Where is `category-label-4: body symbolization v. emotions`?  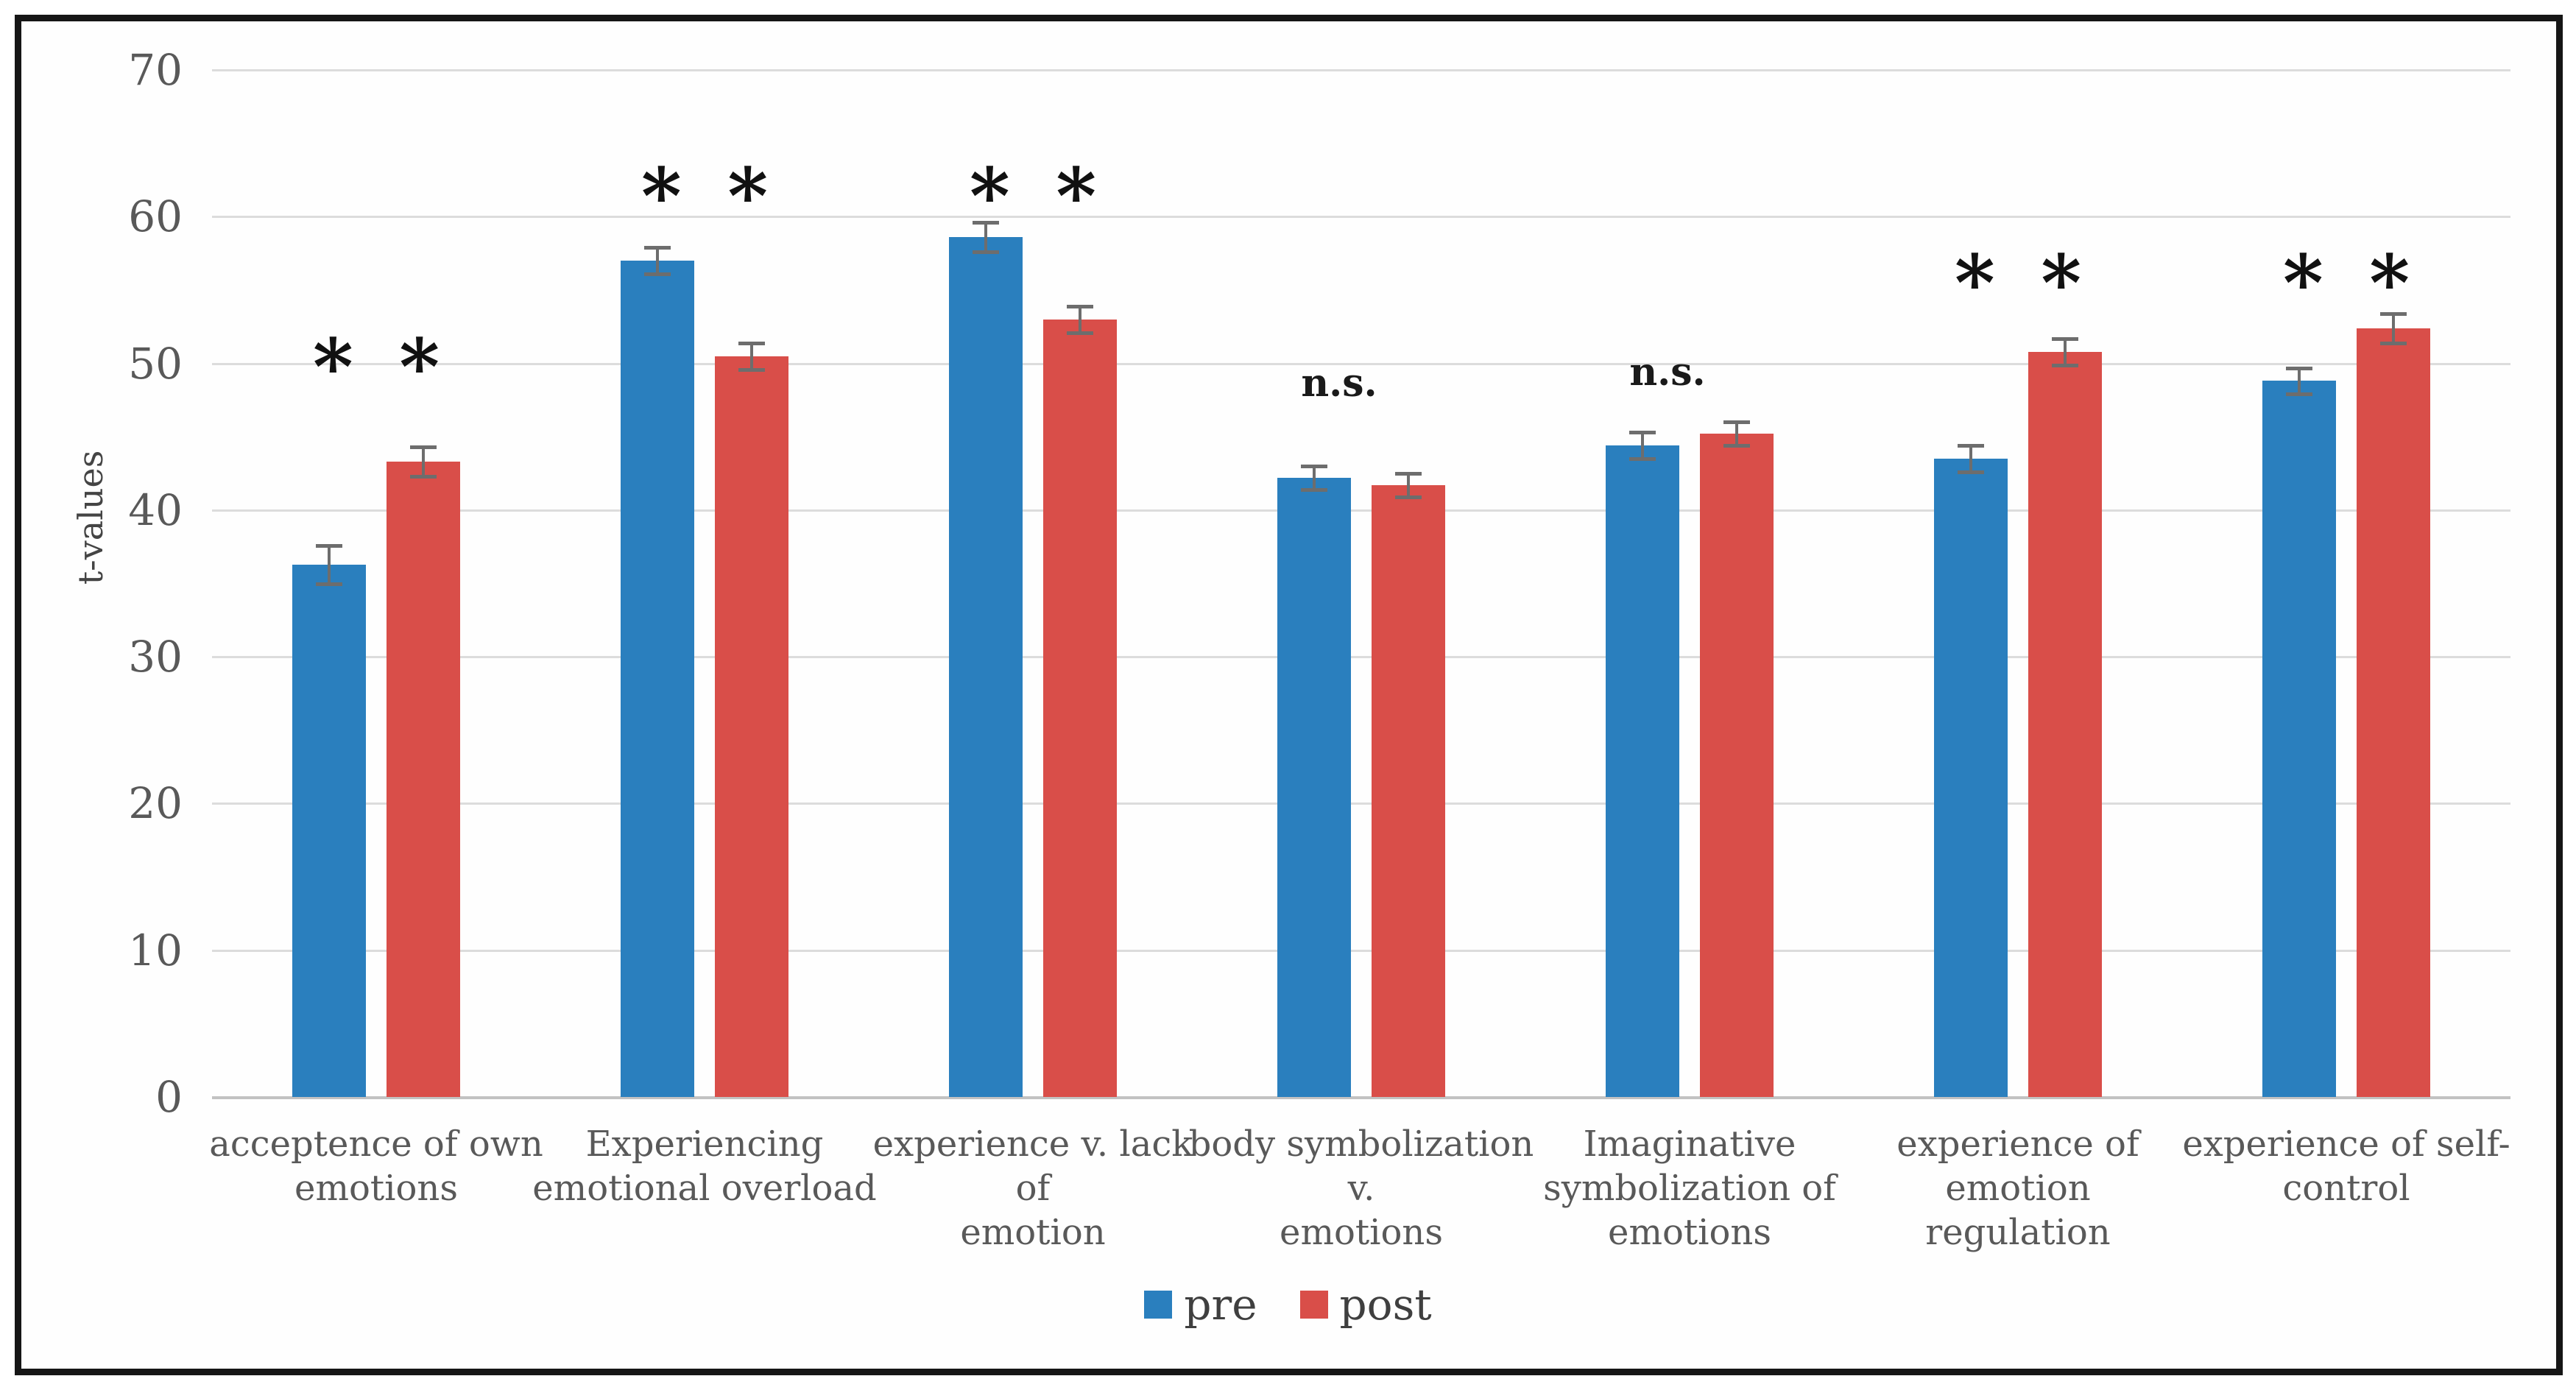 category-label-4: body symbolization v. emotions is located at coordinates (1361, 1188).